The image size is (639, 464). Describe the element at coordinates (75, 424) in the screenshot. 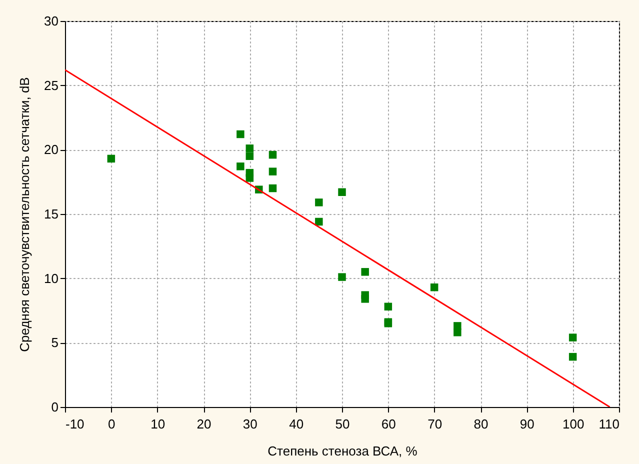

I see `x-tick-label: -10` at that location.